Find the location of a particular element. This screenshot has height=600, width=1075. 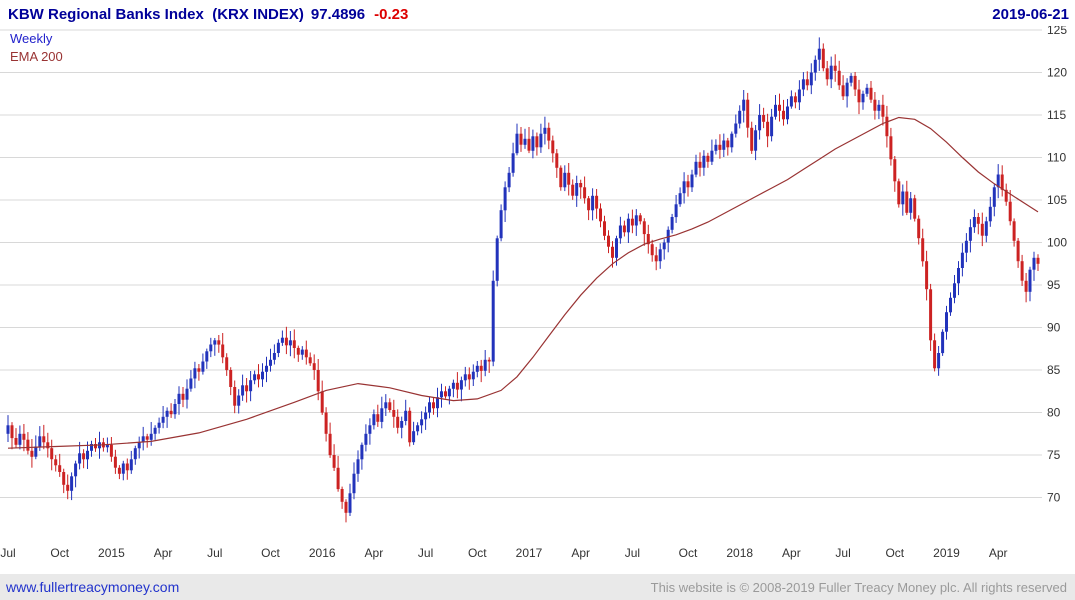

site-link: www.fullertreacymoney.com is located at coordinates (93, 587).